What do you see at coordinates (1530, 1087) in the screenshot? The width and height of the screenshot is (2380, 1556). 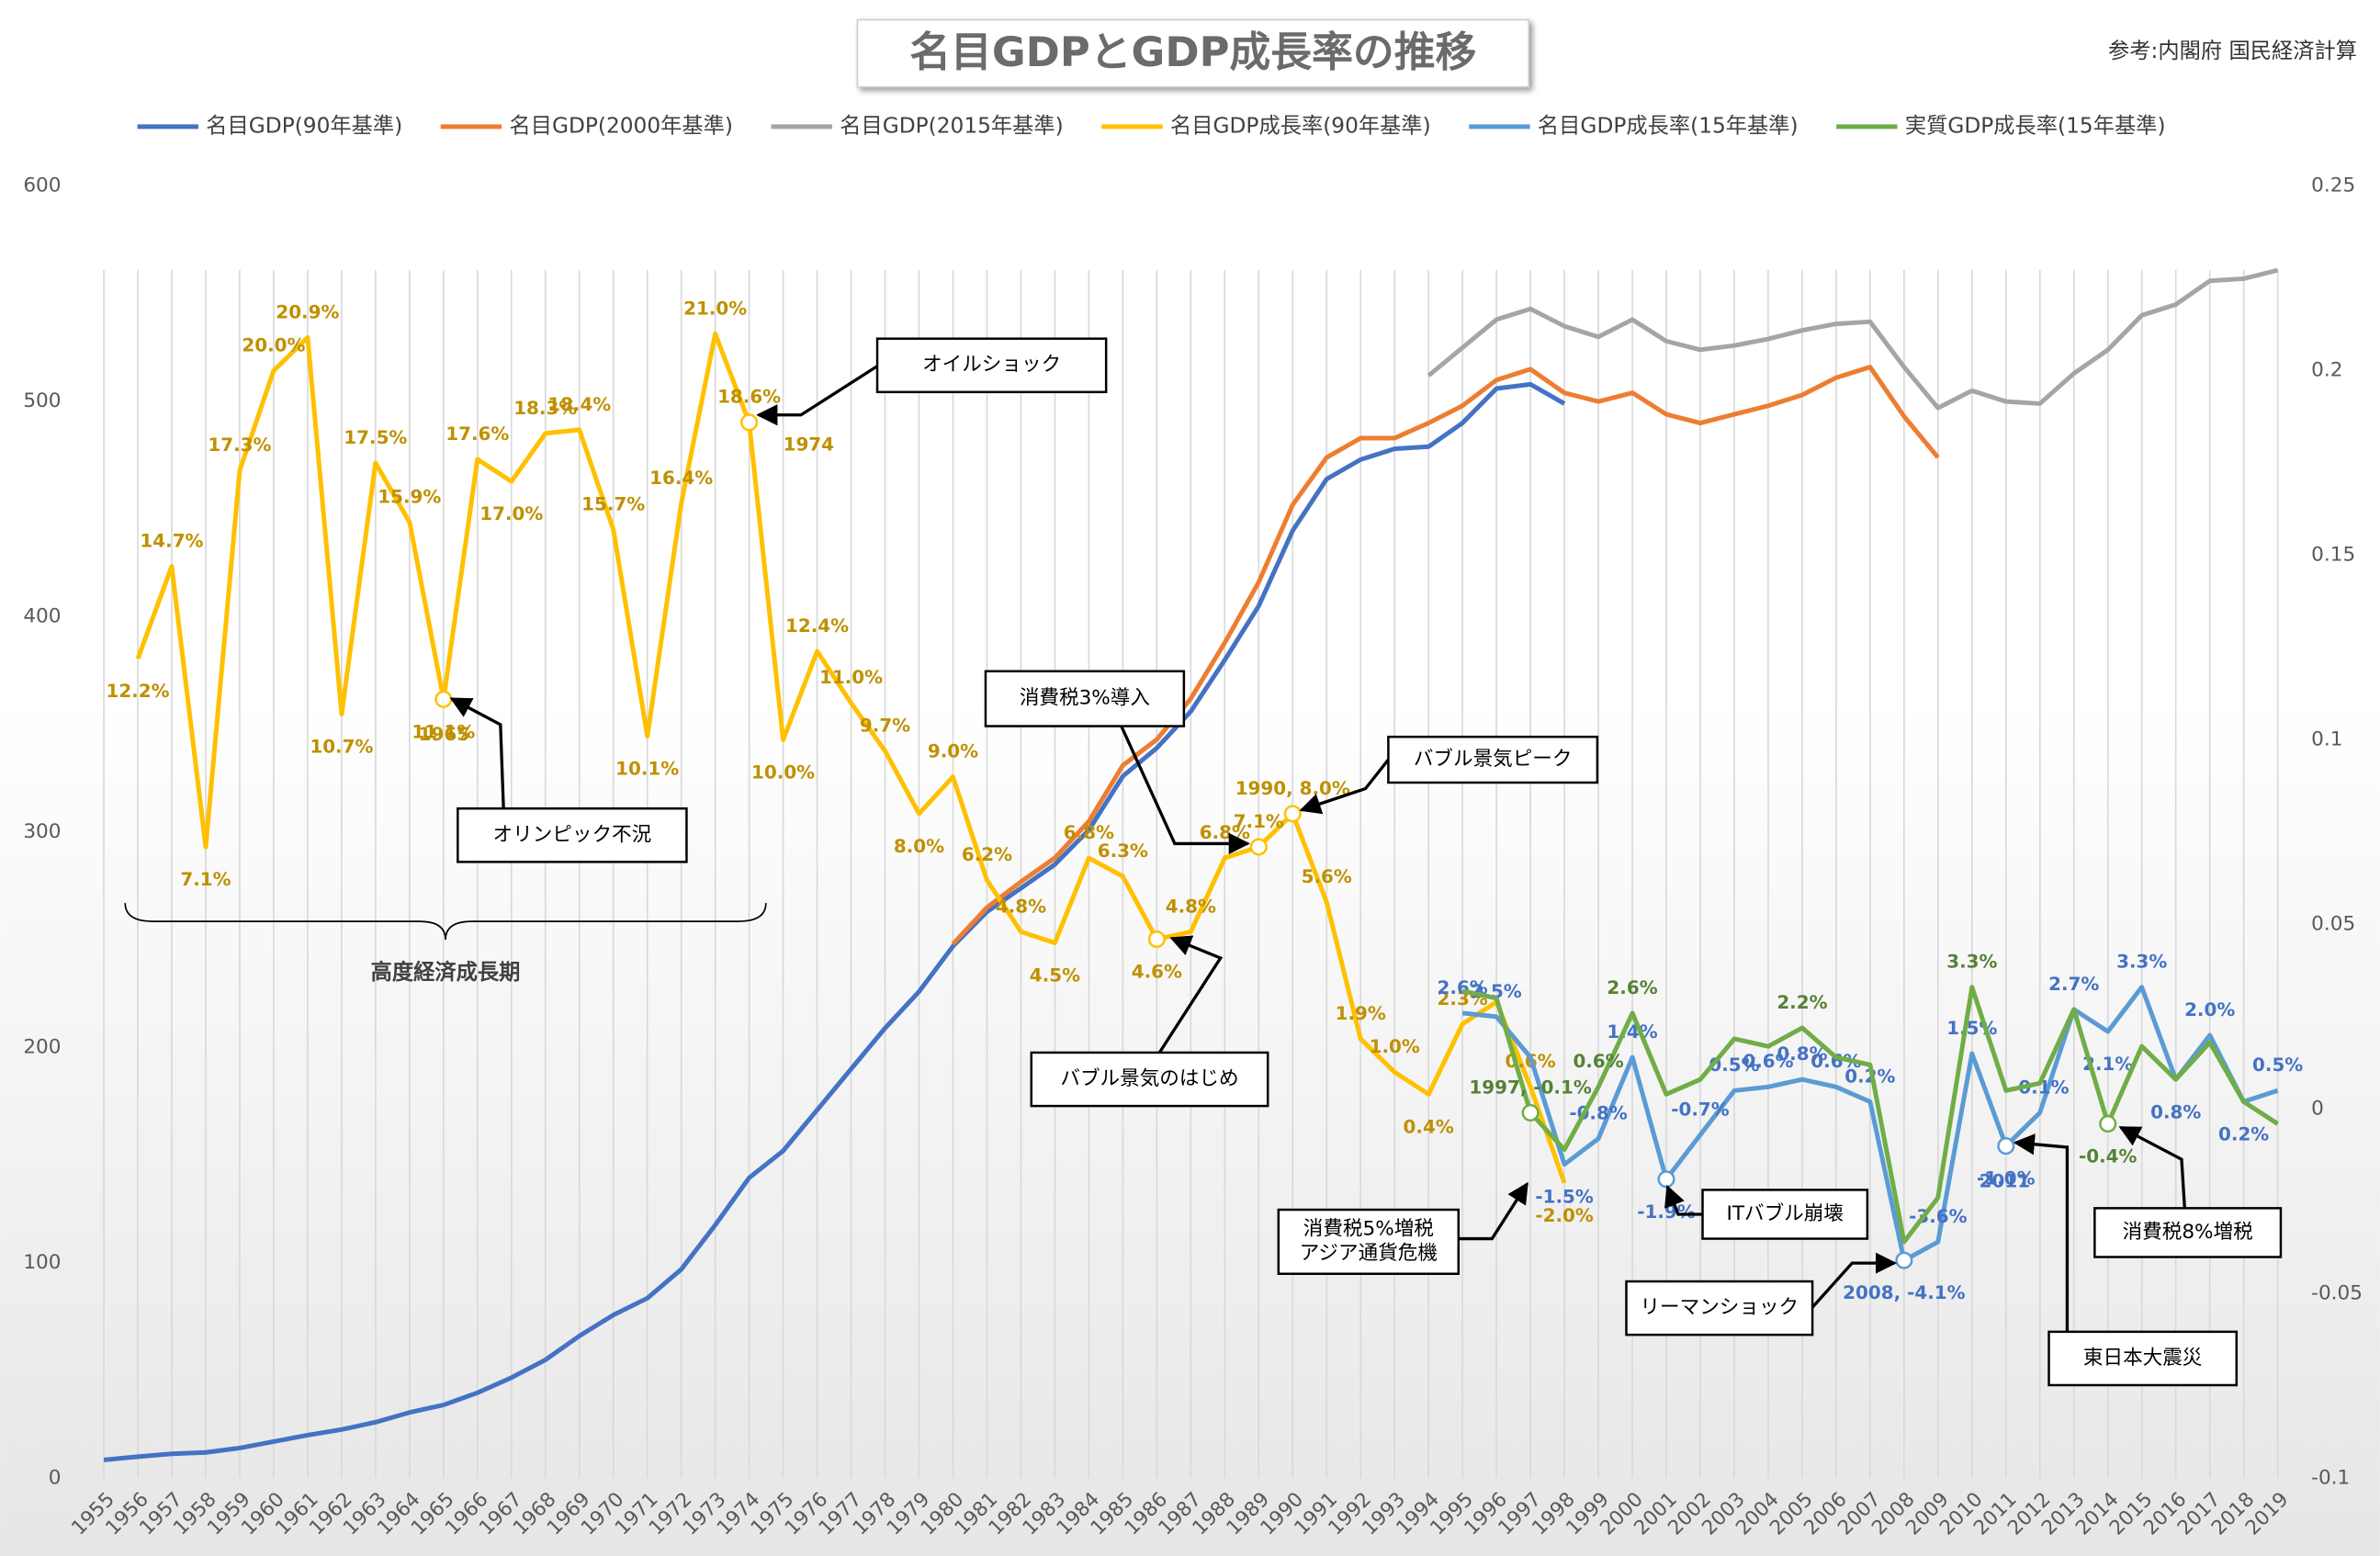 I see `data-label: 1997, -0.1%` at bounding box center [1530, 1087].